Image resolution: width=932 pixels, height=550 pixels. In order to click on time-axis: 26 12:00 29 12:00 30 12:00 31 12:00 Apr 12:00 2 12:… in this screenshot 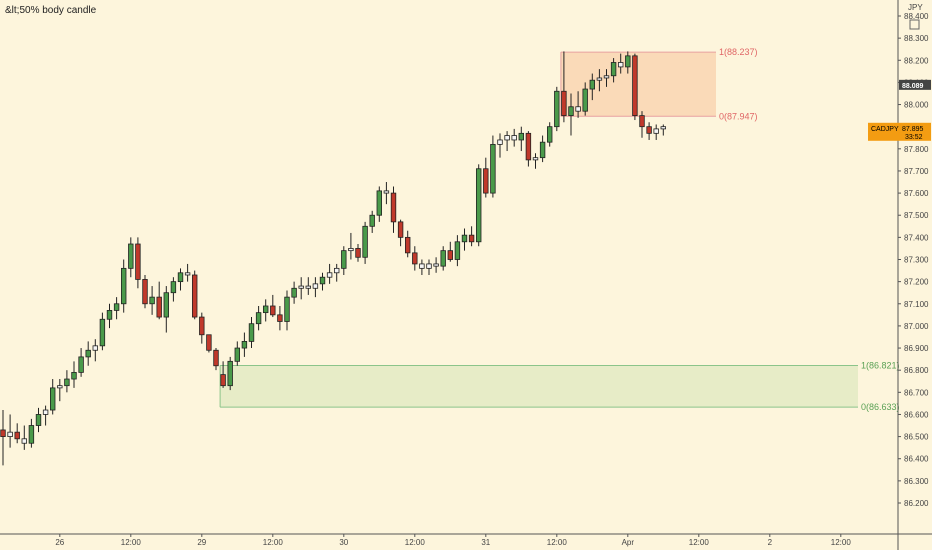, I will do `click(466, 540)`.